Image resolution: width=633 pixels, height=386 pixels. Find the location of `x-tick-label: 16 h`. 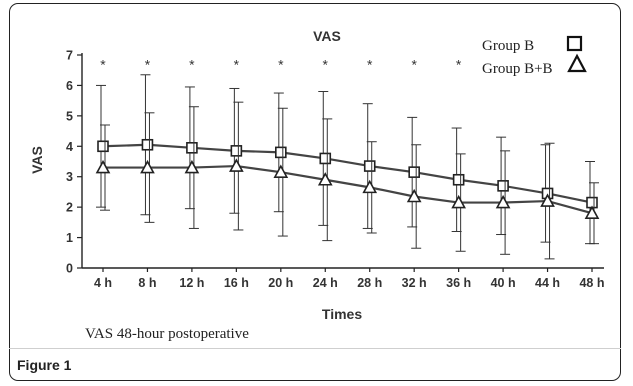

x-tick-label: 16 h is located at coordinates (236, 283).